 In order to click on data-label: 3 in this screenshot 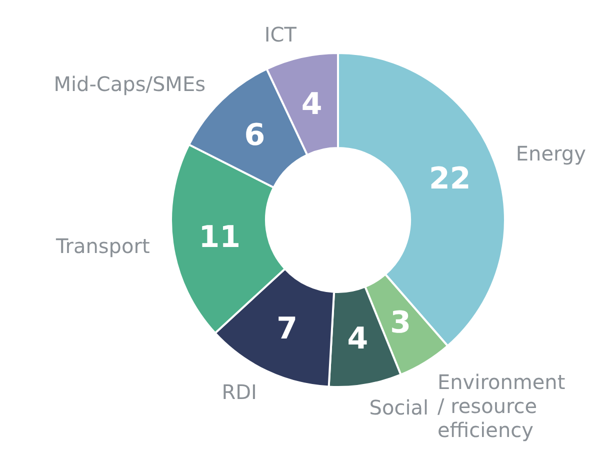, I will do `click(401, 322)`.